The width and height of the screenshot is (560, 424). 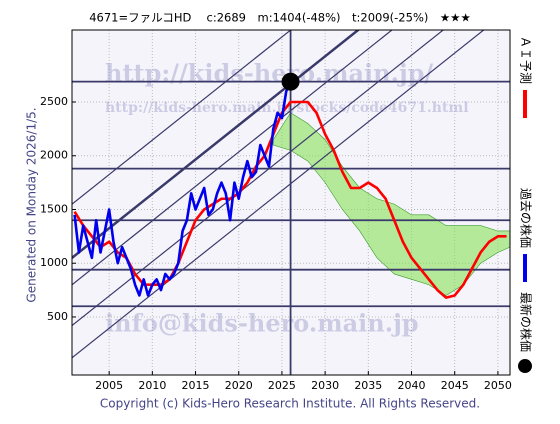 I want to click on x-tick-label: 2040, so click(x=412, y=385).